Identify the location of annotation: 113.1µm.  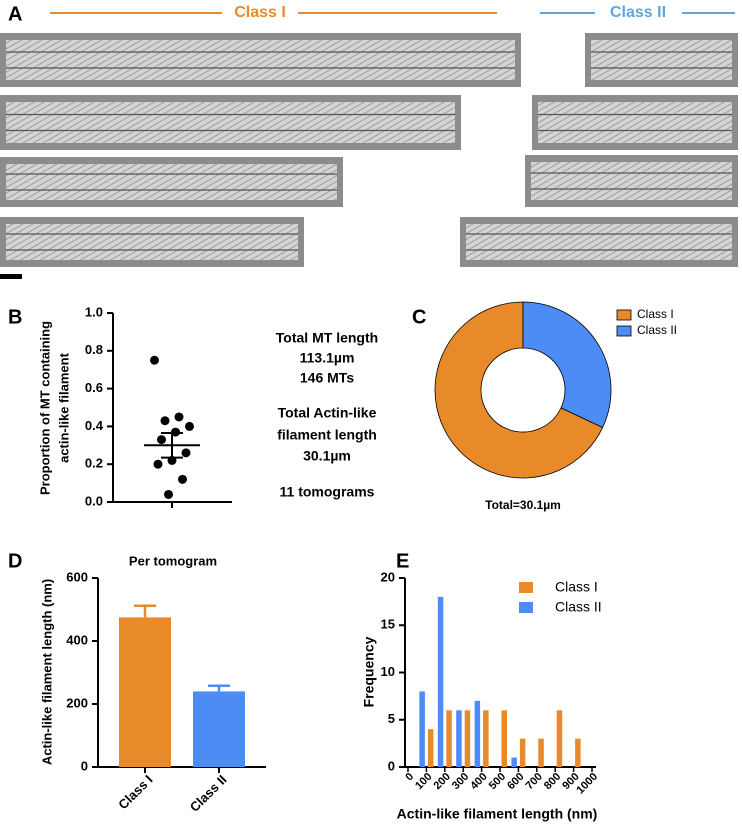
(327, 358).